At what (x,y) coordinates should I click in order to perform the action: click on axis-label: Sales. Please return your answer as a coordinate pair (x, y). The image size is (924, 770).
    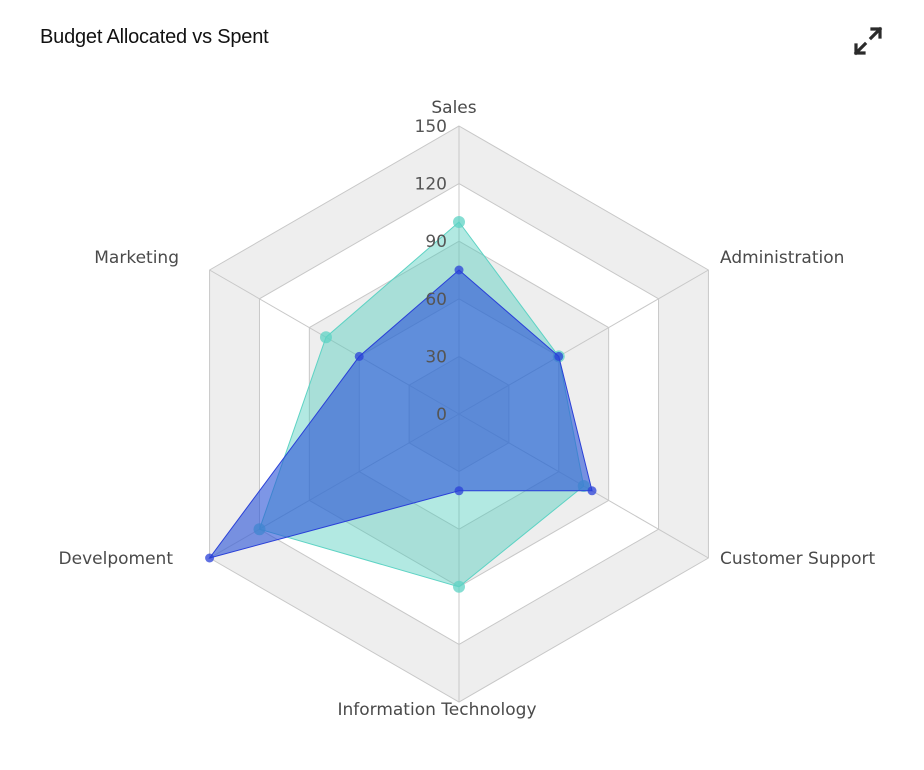
    Looking at the image, I should click on (453, 108).